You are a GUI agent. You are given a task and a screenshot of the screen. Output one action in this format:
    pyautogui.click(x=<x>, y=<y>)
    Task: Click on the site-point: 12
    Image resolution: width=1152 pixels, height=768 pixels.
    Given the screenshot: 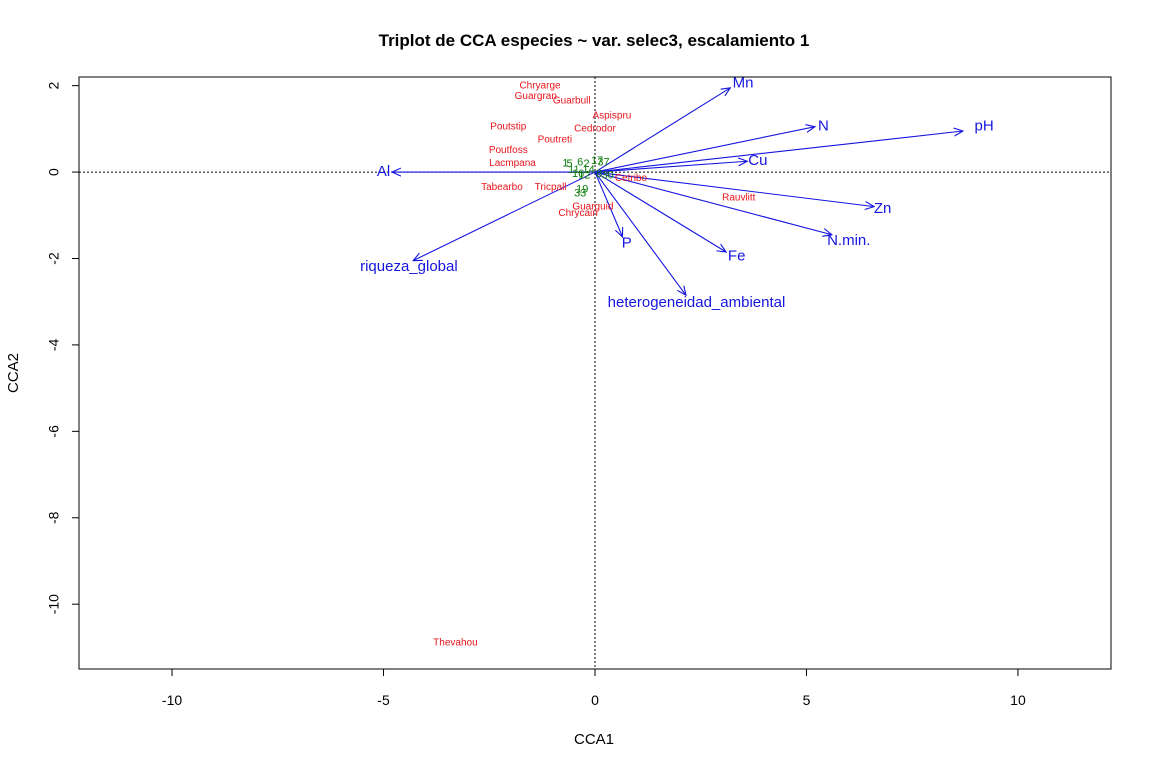 What is the action you would take?
    pyautogui.click(x=584, y=175)
    